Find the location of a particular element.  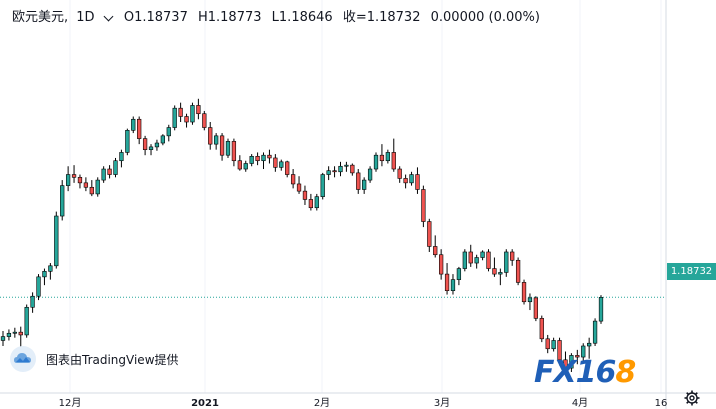

tradingview-credit: 图表由TradingView提供 is located at coordinates (94, 359).